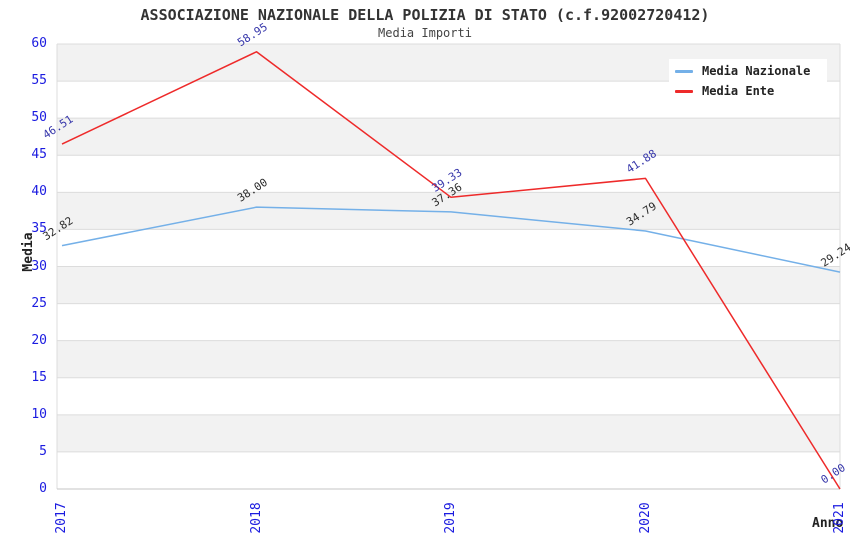  What do you see at coordinates (39, 377) in the screenshot?
I see `y-tick-label: 15` at bounding box center [39, 377].